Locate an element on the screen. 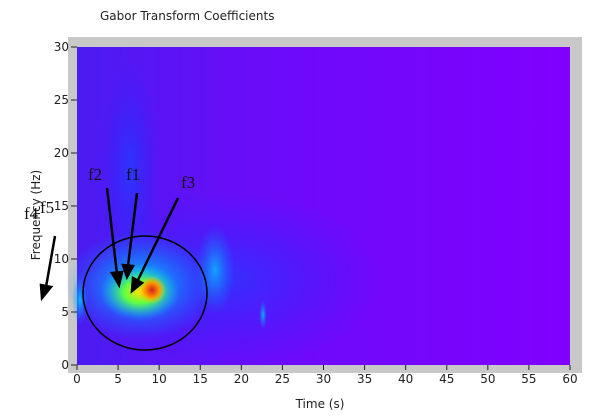 The width and height of the screenshot is (590, 418). y-tick-label: 10 is located at coordinates (61, 259).